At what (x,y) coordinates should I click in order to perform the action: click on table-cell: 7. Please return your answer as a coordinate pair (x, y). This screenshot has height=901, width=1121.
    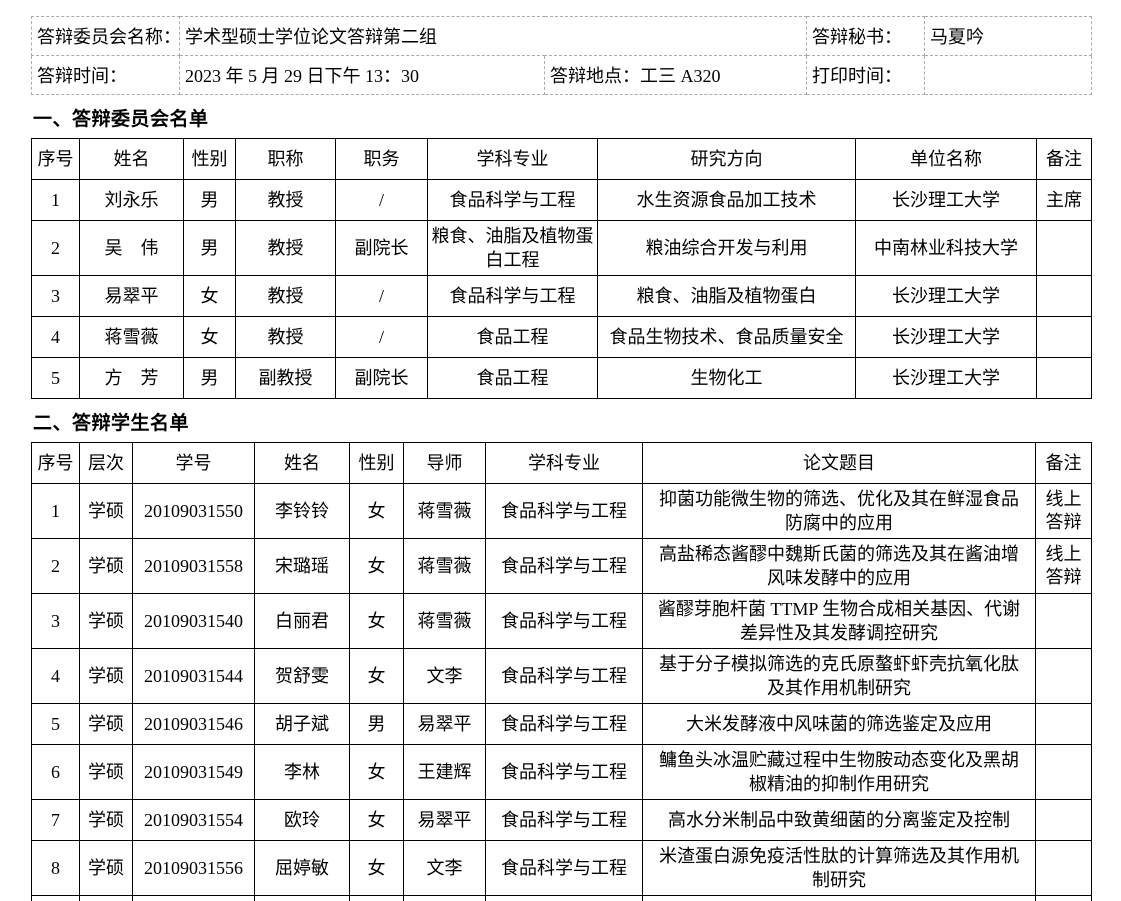
    Looking at the image, I should click on (55, 820).